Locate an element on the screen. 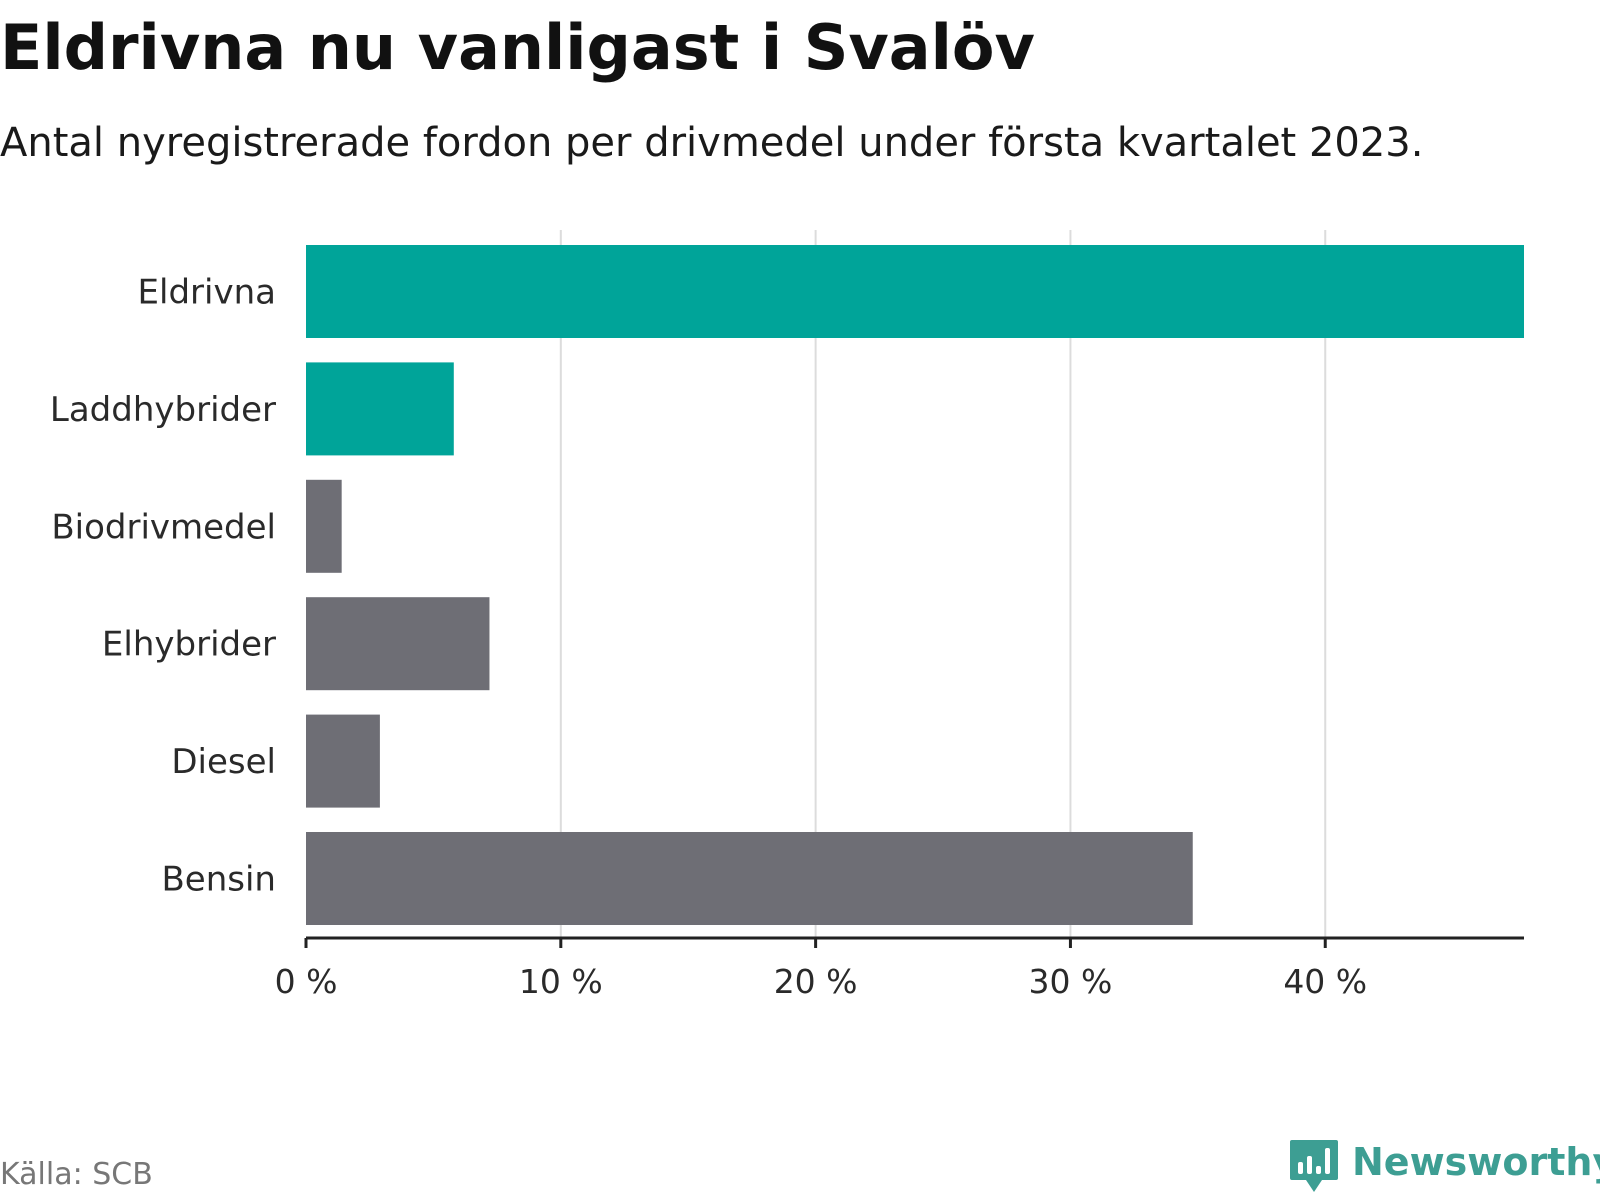  logo-text: Newsworthy is located at coordinates (1476, 1162).